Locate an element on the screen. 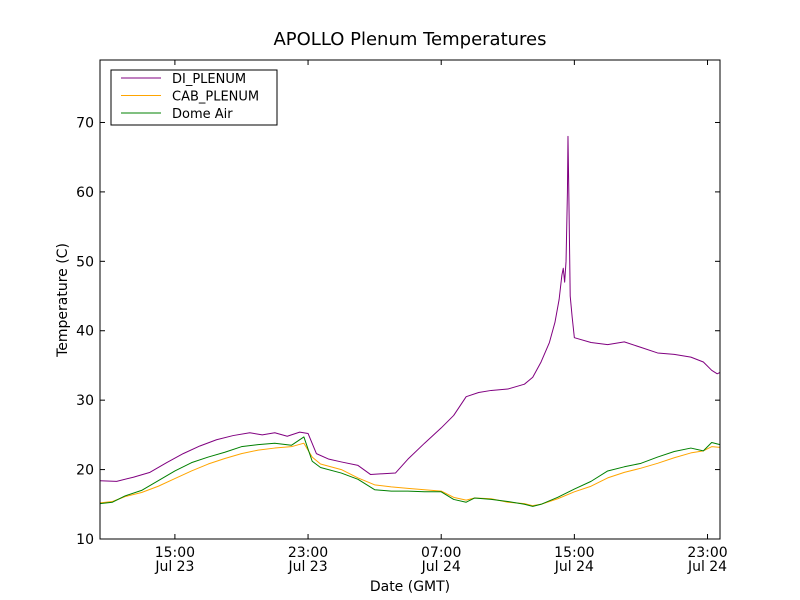 The width and height of the screenshot is (800, 600). y-tick-label: 20 is located at coordinates (85, 471).